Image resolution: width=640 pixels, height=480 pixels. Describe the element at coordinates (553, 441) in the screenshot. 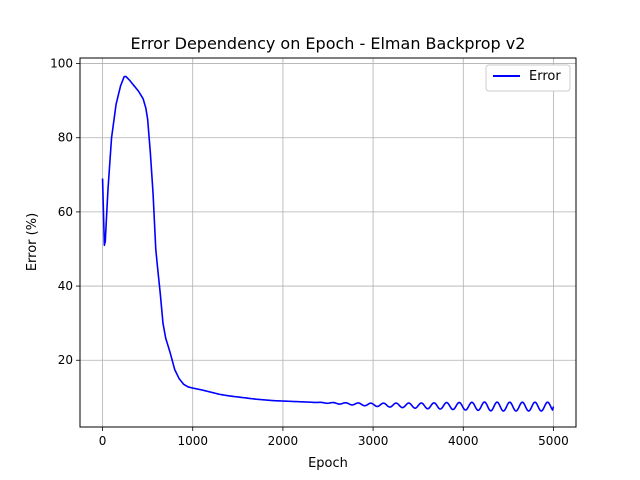

I see `x-tick-label: 5000` at that location.